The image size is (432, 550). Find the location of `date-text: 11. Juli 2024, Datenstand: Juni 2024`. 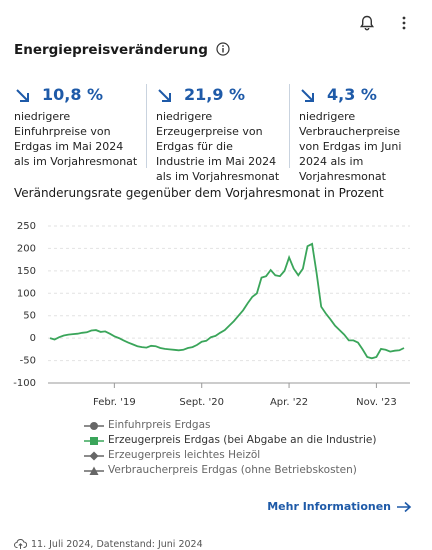

date-text: 11. Juli 2024, Datenstand: Juni 2024 is located at coordinates (117, 544).